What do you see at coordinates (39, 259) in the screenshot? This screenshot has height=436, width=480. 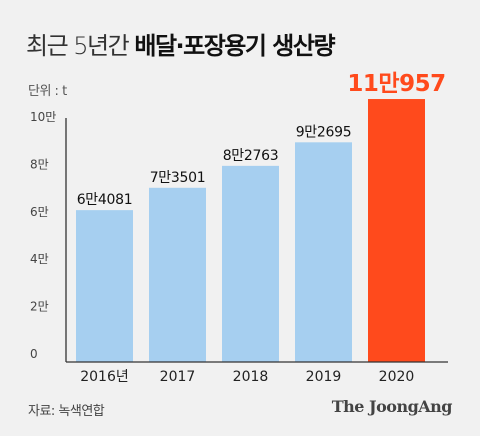 I see `y-tick-label: 4만` at bounding box center [39, 259].